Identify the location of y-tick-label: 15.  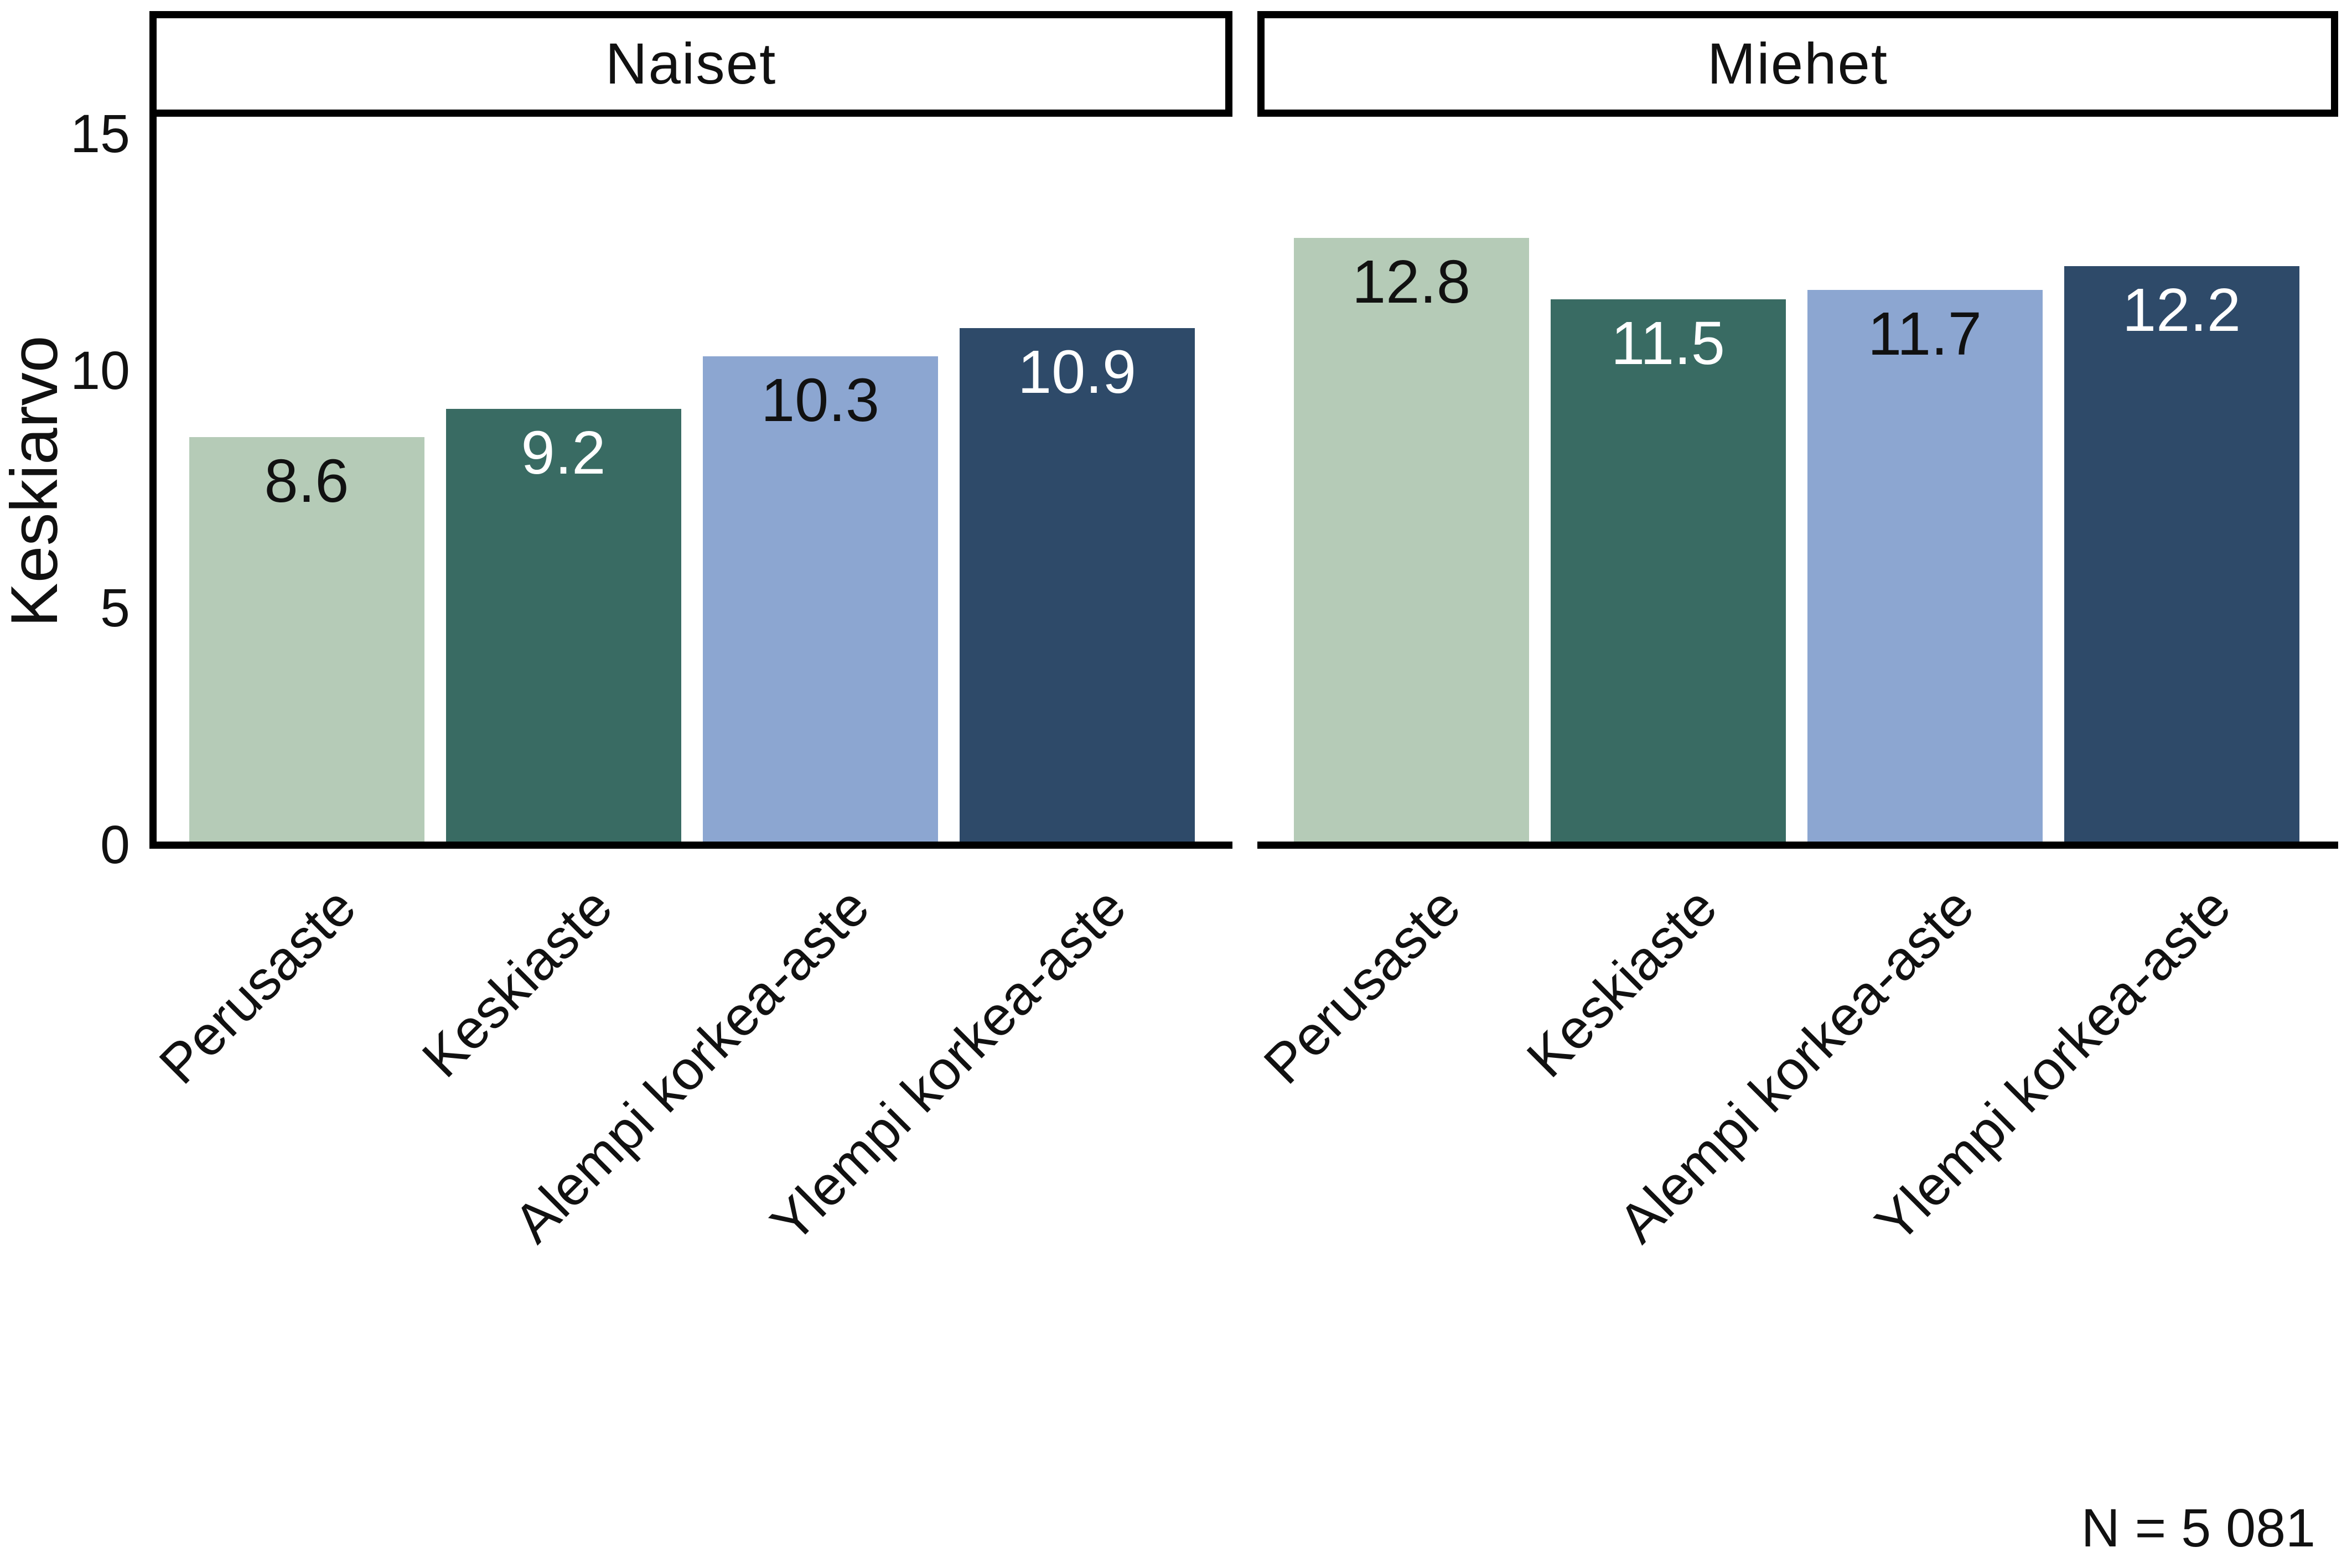
(100, 134).